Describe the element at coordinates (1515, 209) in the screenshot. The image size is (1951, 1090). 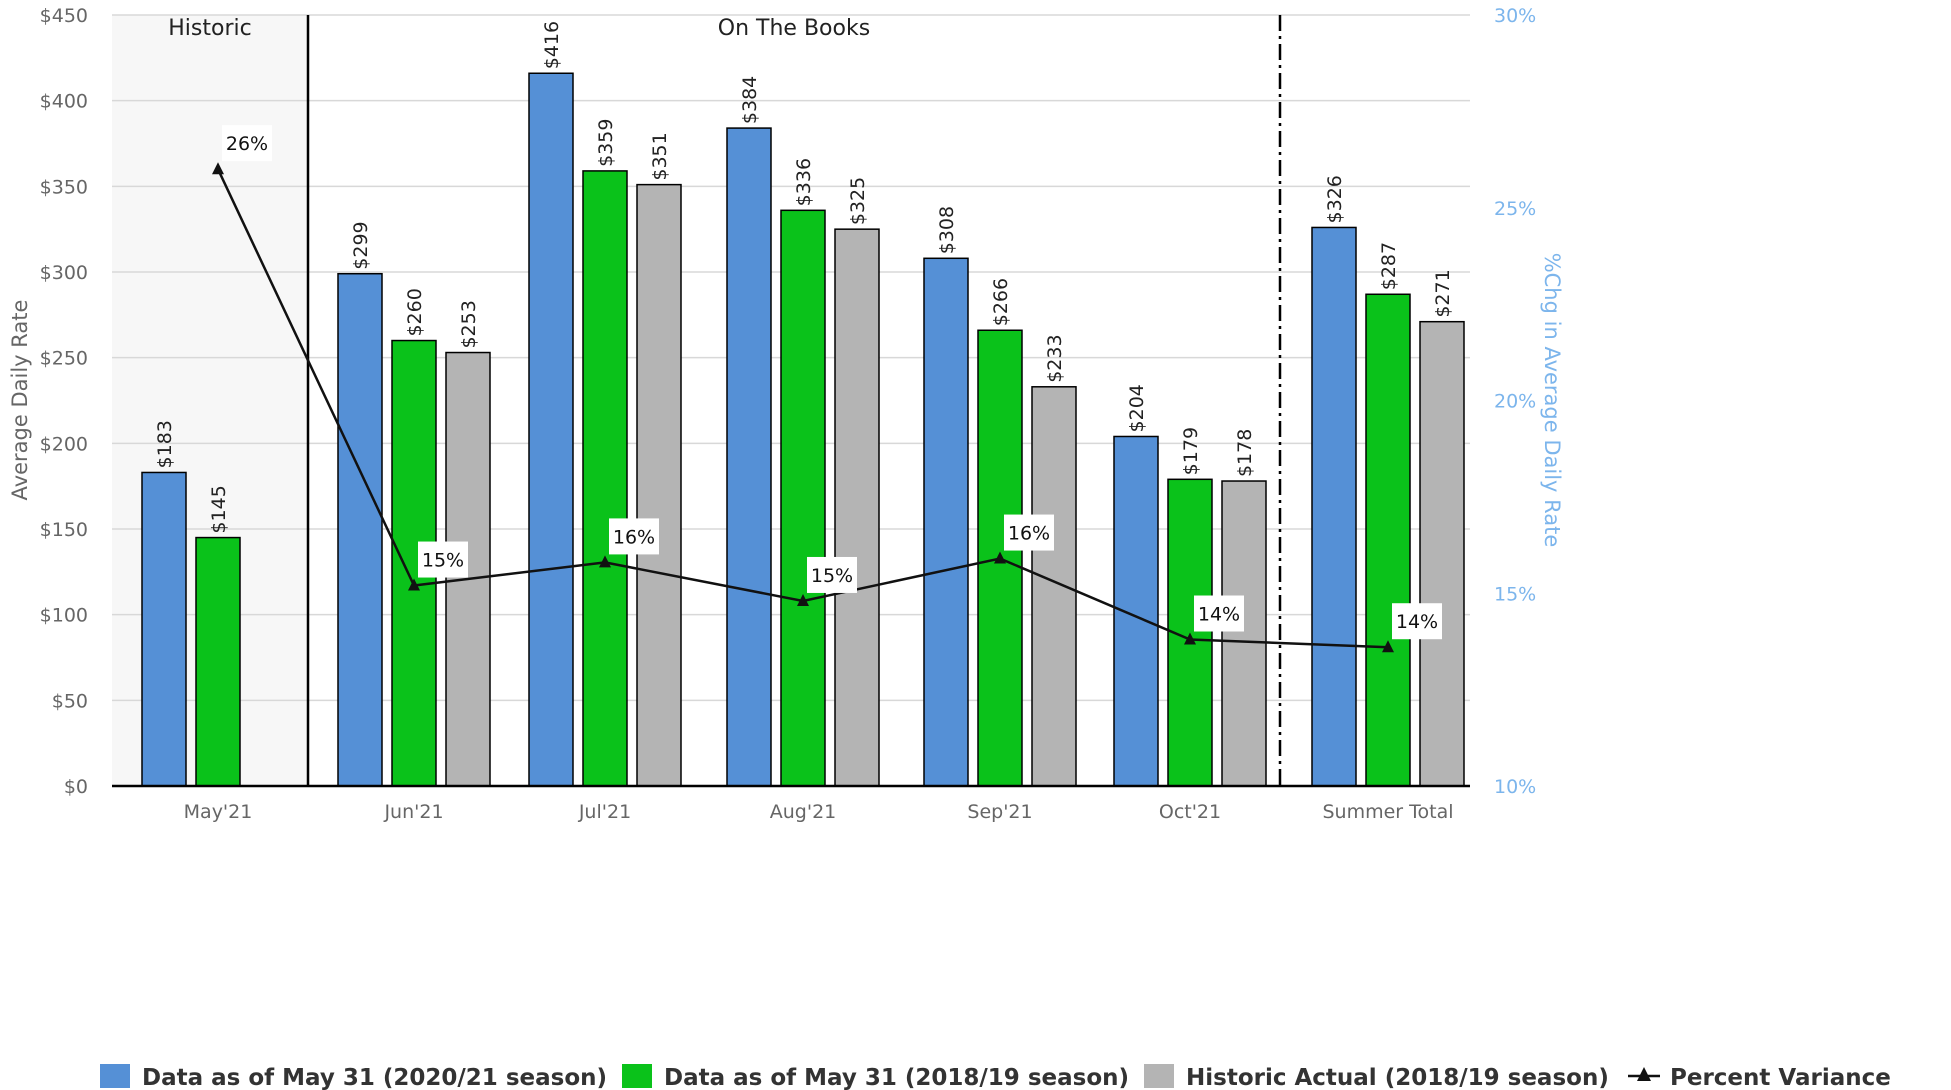
I see `y2-tick-25: 25%` at that location.